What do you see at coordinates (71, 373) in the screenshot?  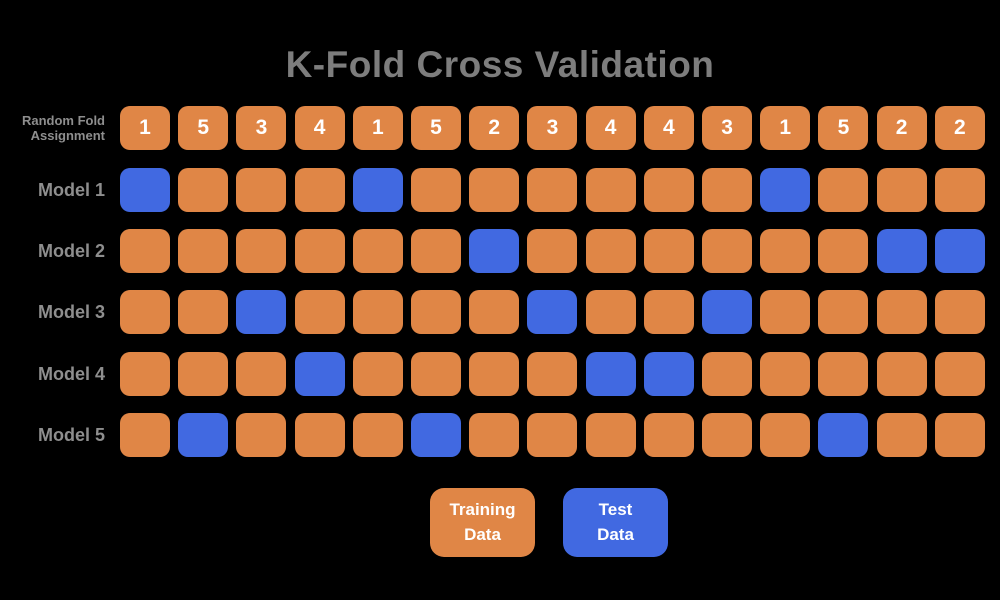 I see `model-label: Model 4` at bounding box center [71, 373].